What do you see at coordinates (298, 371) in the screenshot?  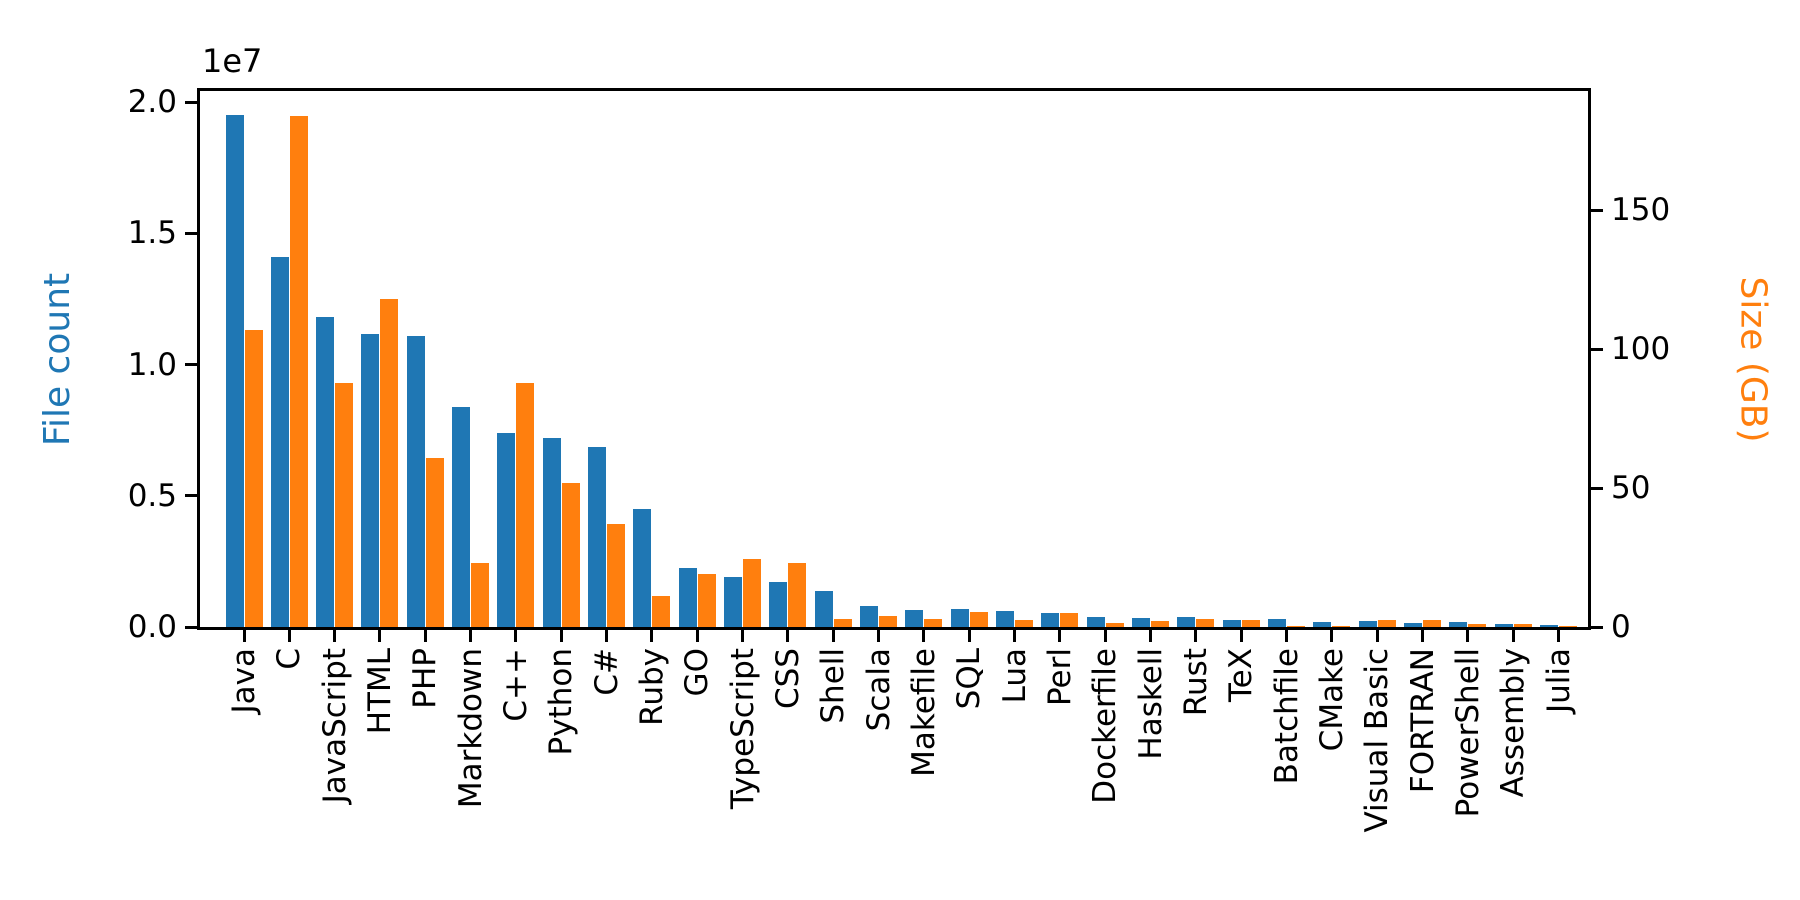 I see `bar-size-gb-c` at bounding box center [298, 371].